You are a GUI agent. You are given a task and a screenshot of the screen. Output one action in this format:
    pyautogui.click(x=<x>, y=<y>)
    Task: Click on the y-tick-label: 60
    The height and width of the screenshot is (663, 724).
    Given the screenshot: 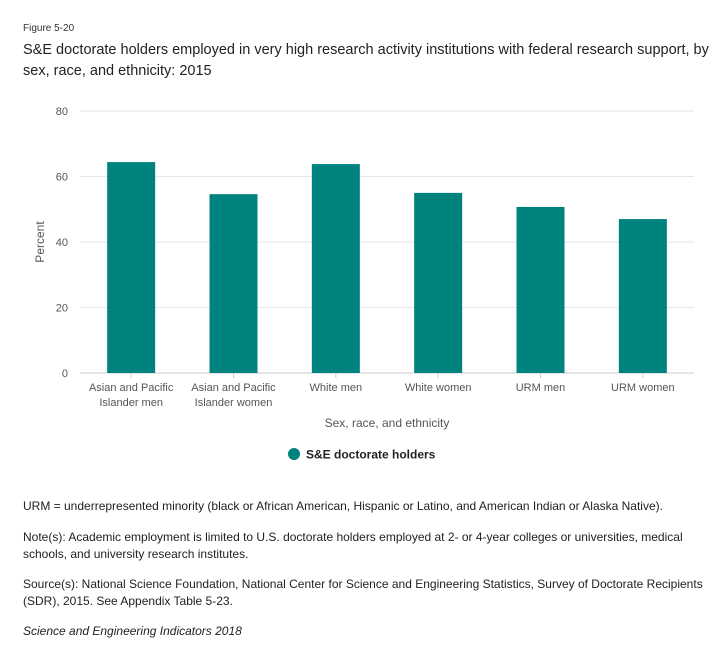 What is the action you would take?
    pyautogui.click(x=62, y=178)
    